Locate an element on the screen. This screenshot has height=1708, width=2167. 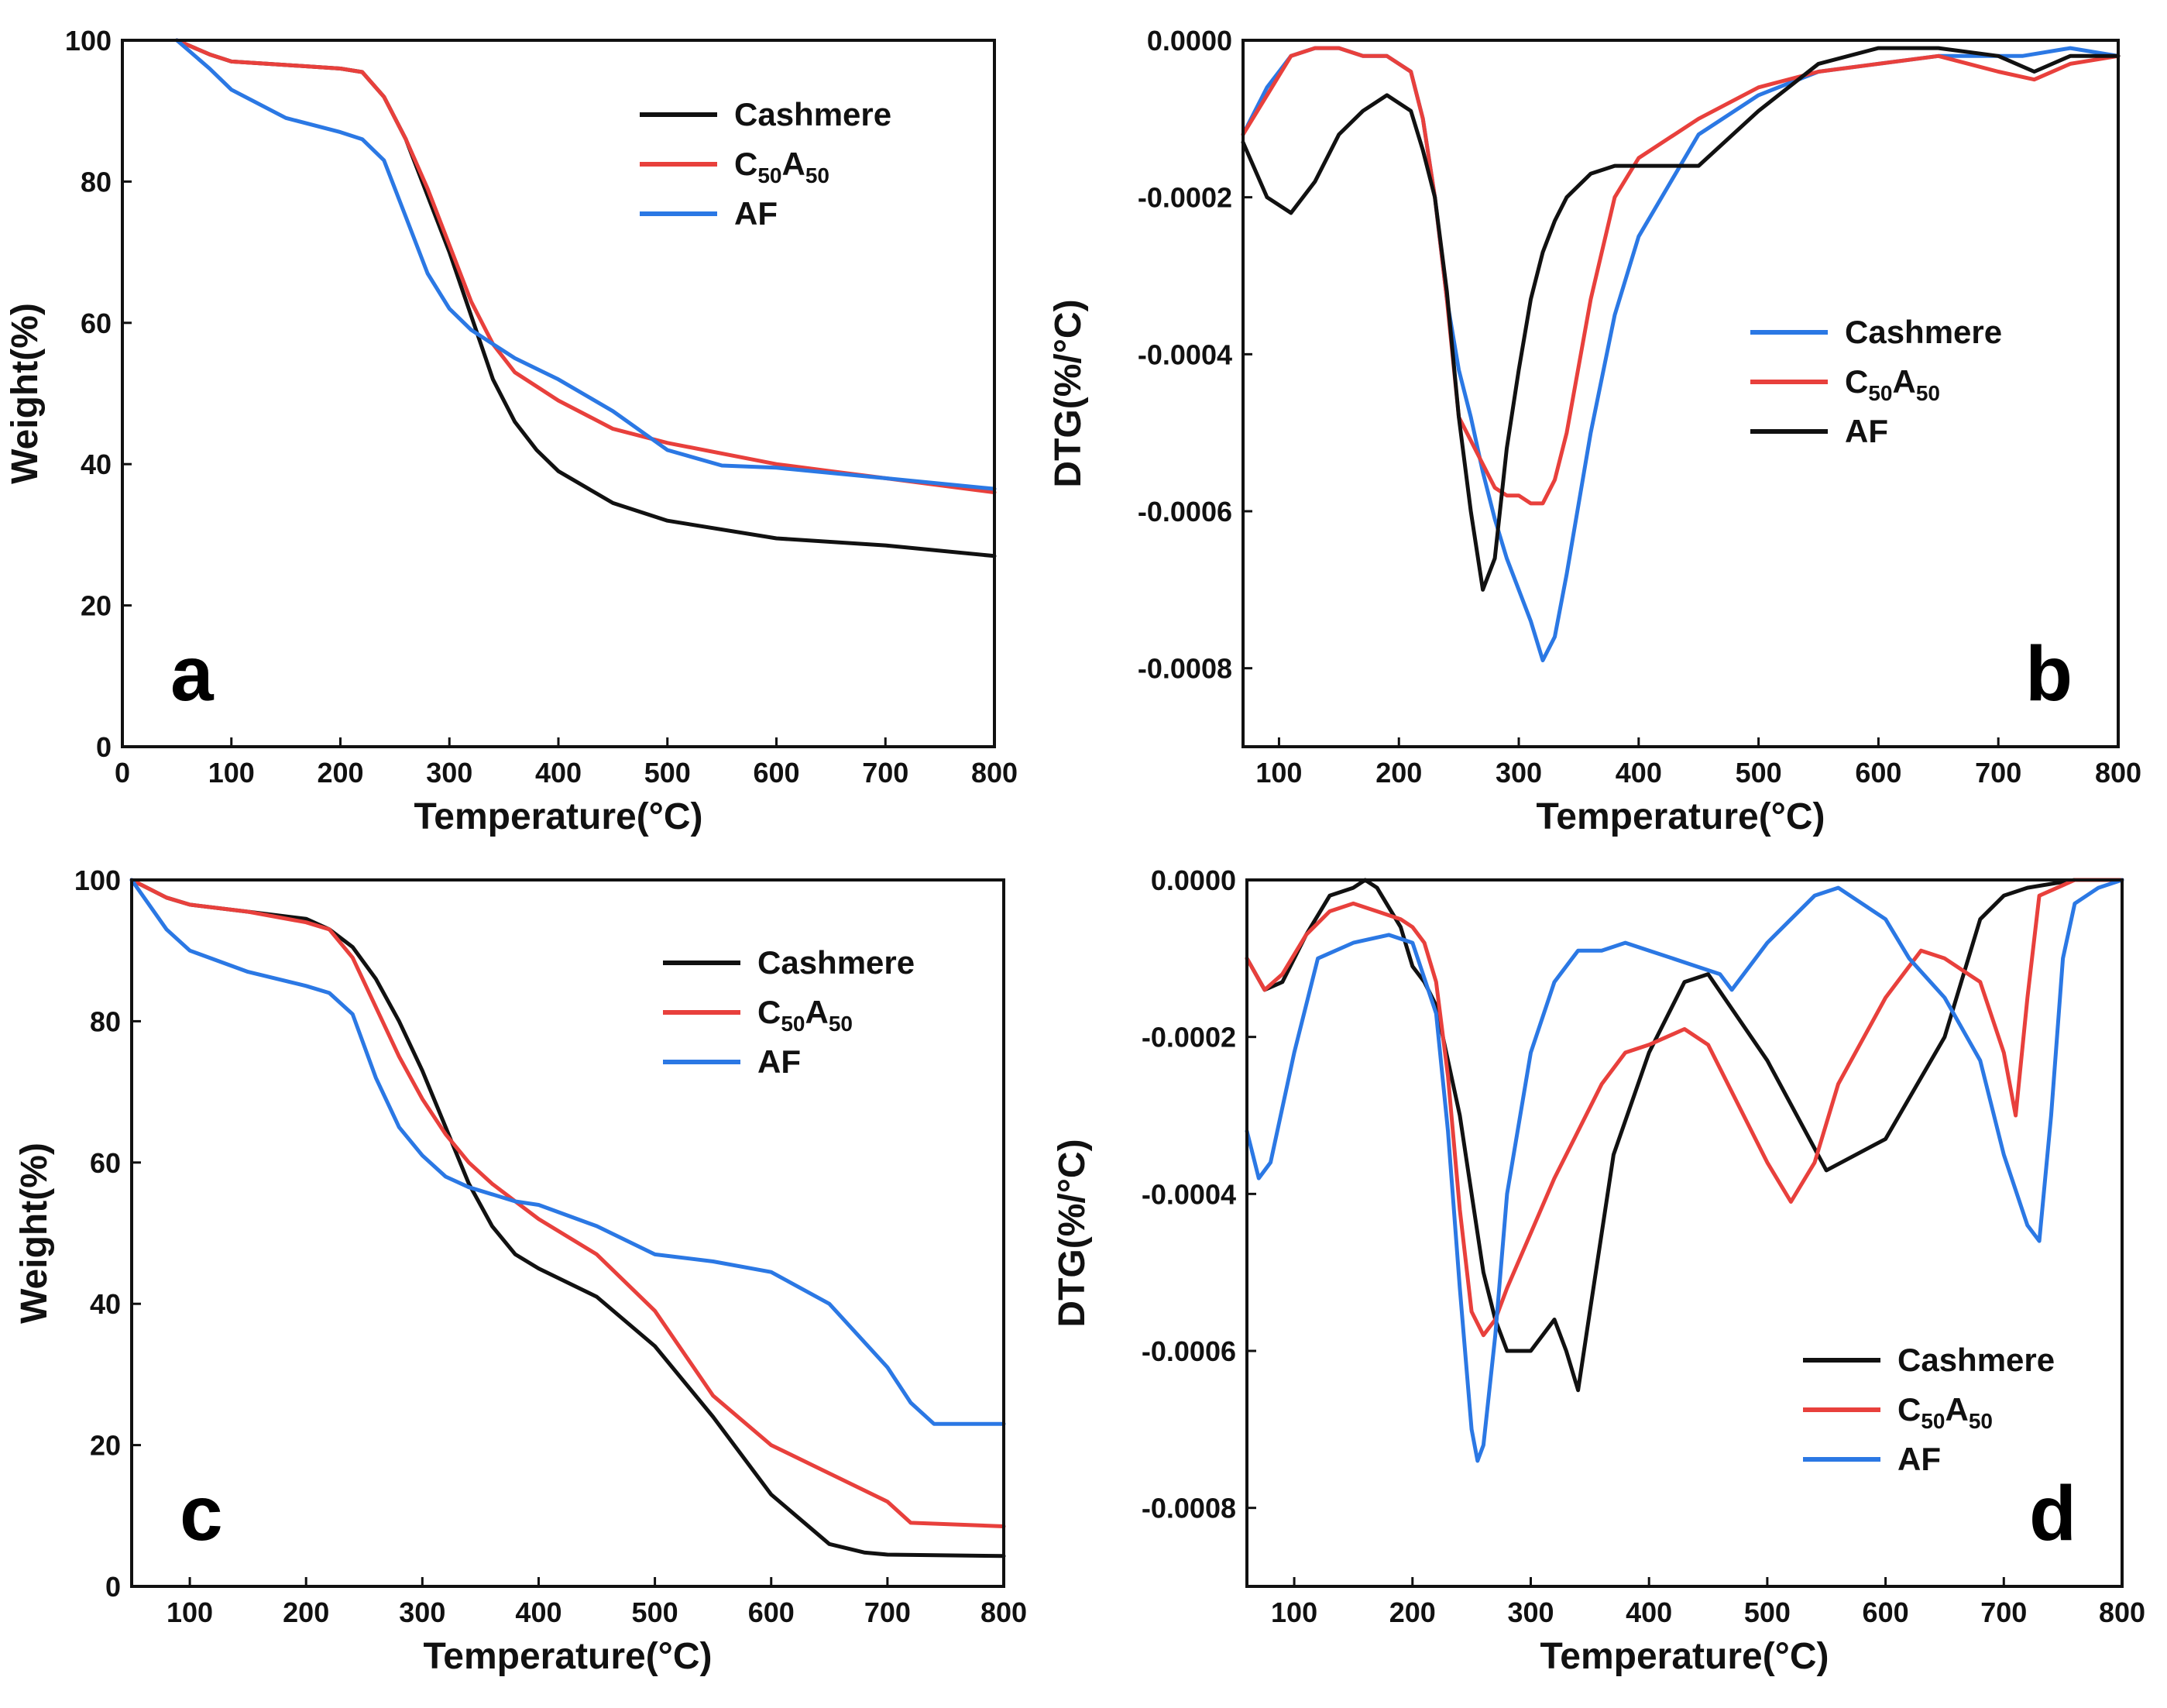
series-line-c50a50-d is located at coordinates (1684, 1108).